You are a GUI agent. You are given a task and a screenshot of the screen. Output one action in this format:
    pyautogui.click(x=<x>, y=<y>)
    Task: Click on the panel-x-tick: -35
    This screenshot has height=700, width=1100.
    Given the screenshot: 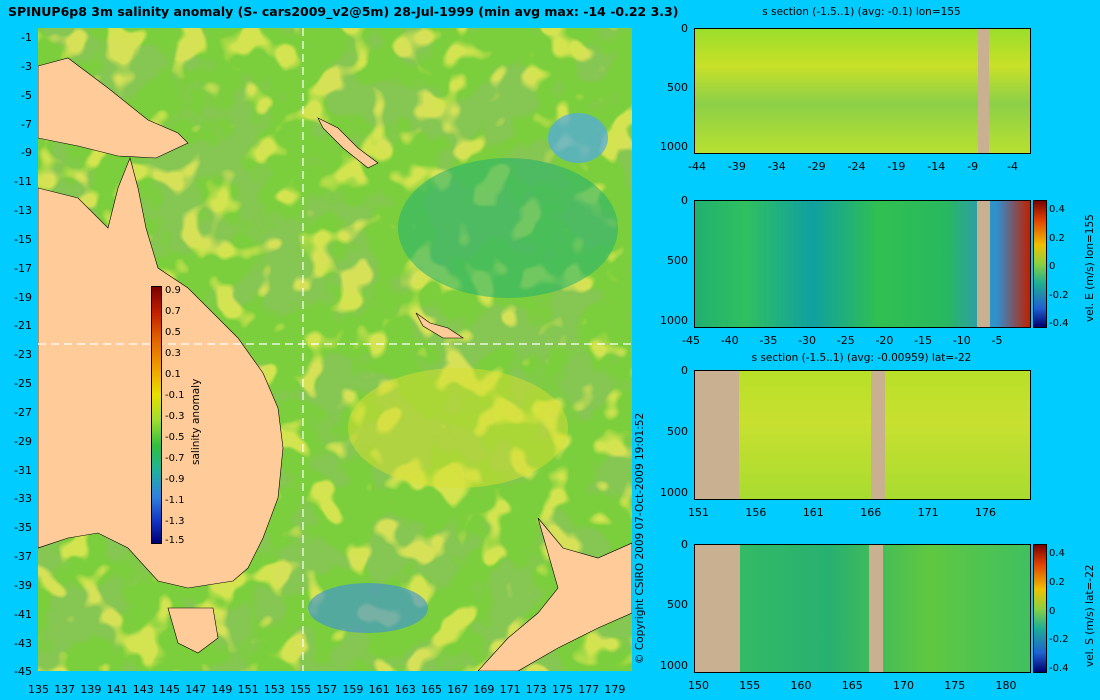 What is the action you would take?
    pyautogui.click(x=768, y=340)
    